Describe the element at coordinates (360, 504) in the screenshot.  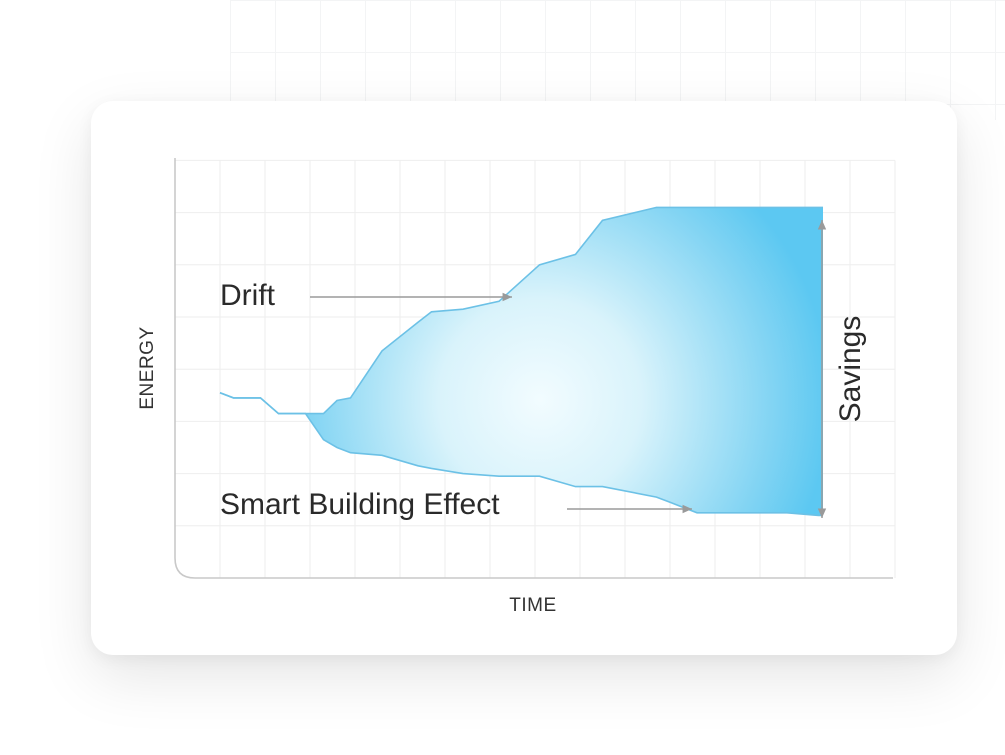
I see `smart-building-effect-label: Smart Building Effect` at that location.